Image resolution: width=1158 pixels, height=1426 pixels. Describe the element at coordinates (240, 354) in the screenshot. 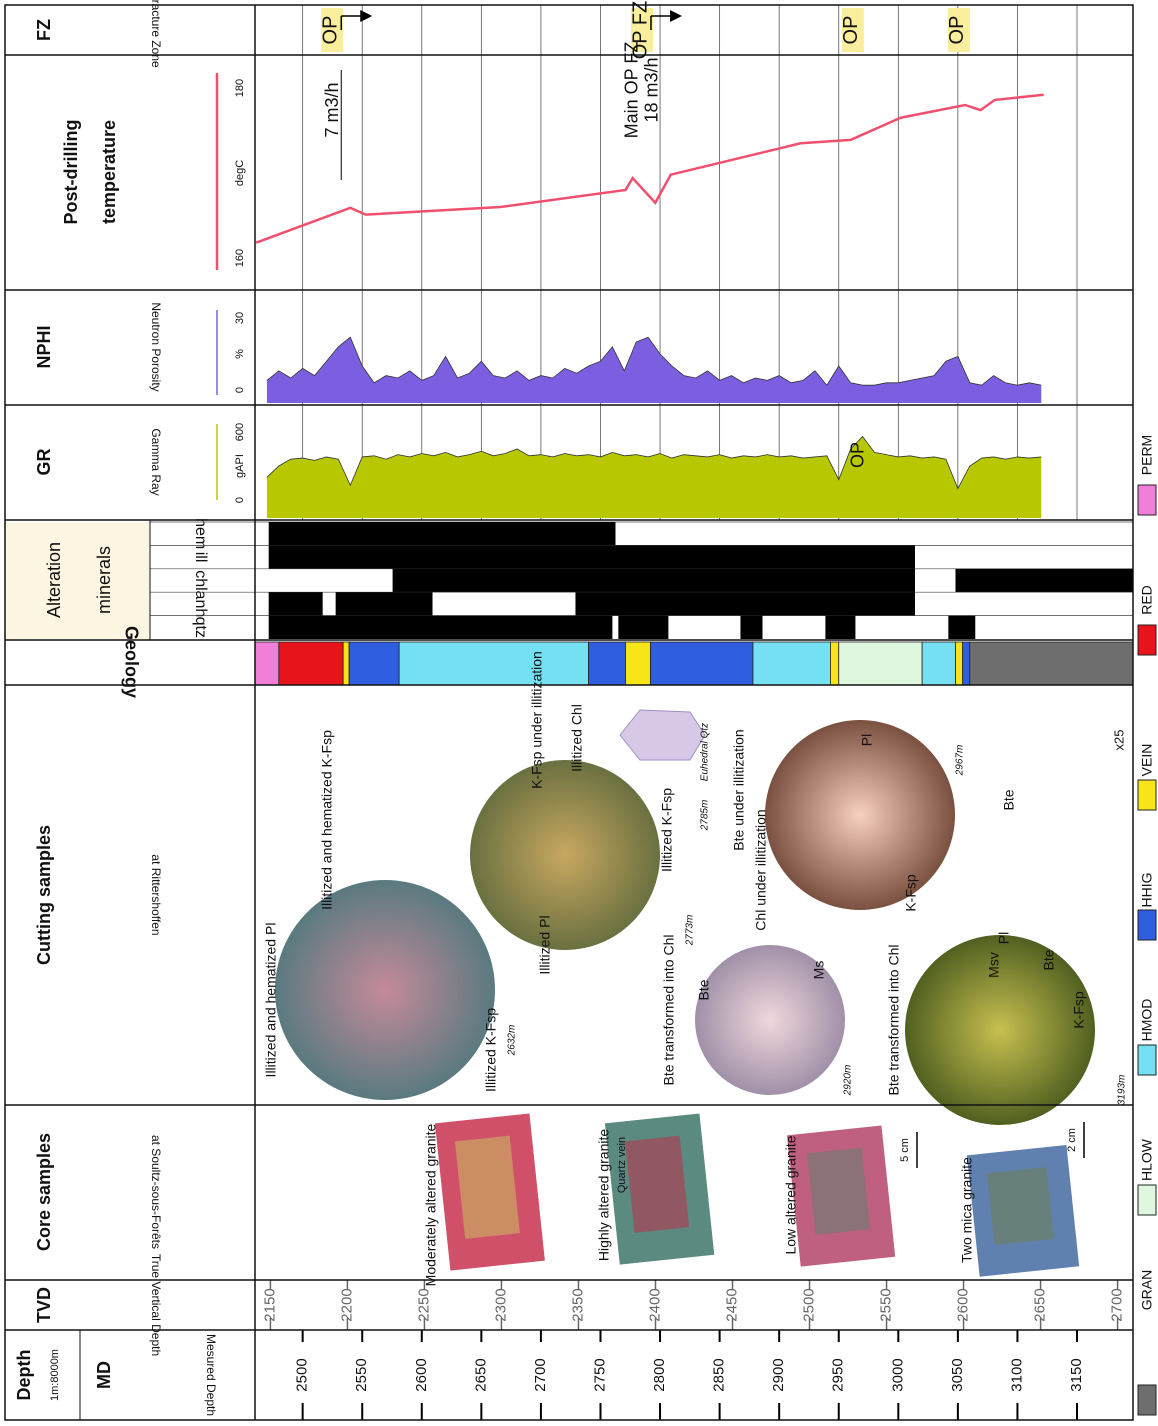

I see `unit-label: %` at that location.